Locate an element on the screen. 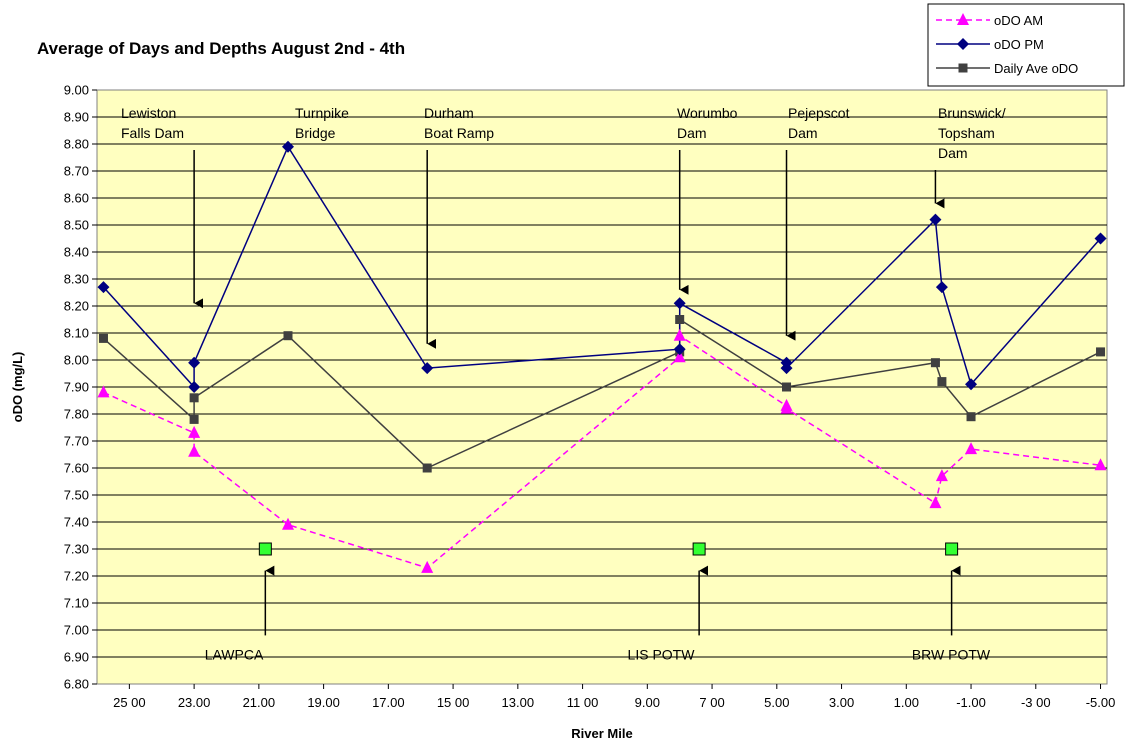  site-label: Durham is located at coordinates (449, 113).